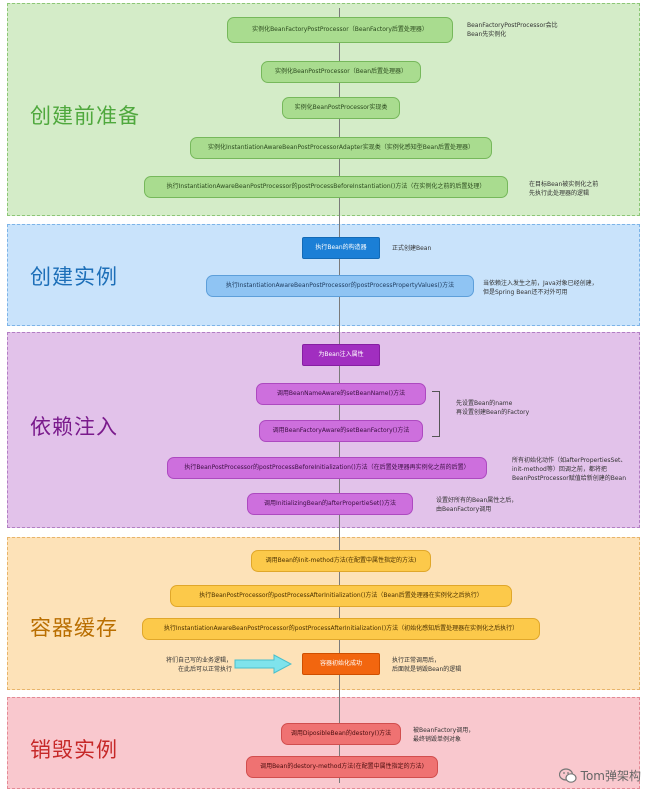  Describe the element at coordinates (412, 248) in the screenshot. I see `note-create-bean: 正式创建Bean` at that location.